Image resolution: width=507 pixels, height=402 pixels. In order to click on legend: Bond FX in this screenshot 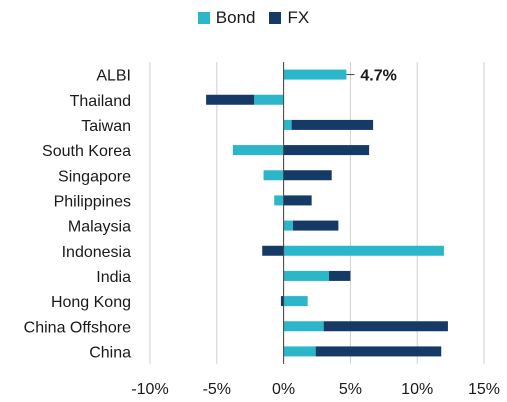, I will do `click(253, 18)`.